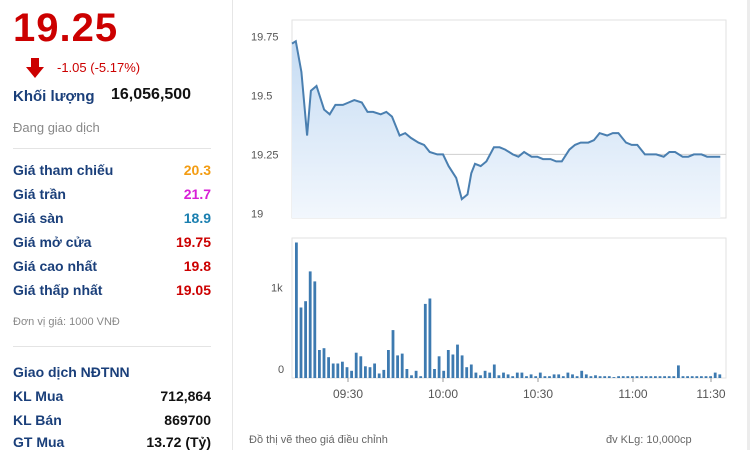 The image size is (750, 454). I want to click on foreign-value: 13.72 (Tỷ), so click(178, 442).